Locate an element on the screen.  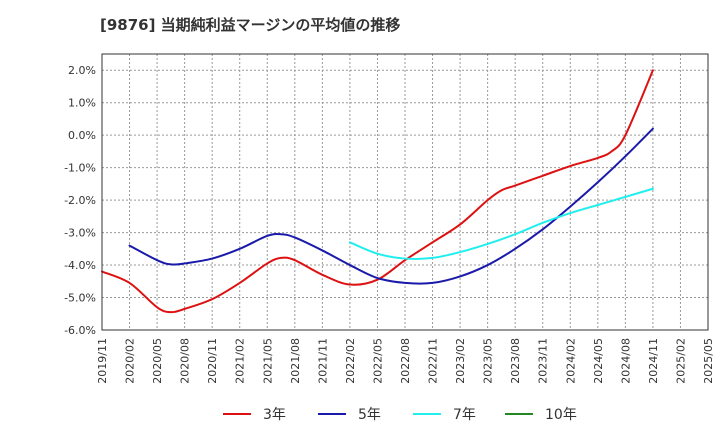
x-tick-label: 2023/05 is located at coordinates (488, 361).